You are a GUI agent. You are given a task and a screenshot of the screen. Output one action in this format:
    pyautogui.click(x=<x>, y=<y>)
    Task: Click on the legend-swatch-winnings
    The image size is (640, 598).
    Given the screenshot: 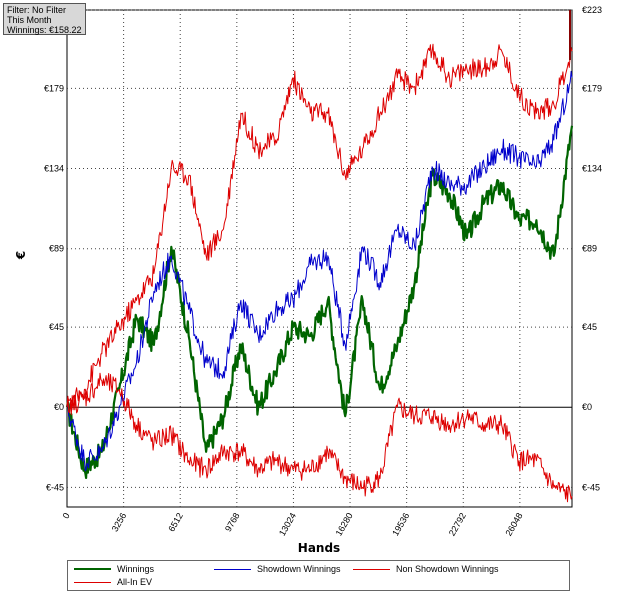 What is the action you would take?
    pyautogui.click(x=92, y=569)
    